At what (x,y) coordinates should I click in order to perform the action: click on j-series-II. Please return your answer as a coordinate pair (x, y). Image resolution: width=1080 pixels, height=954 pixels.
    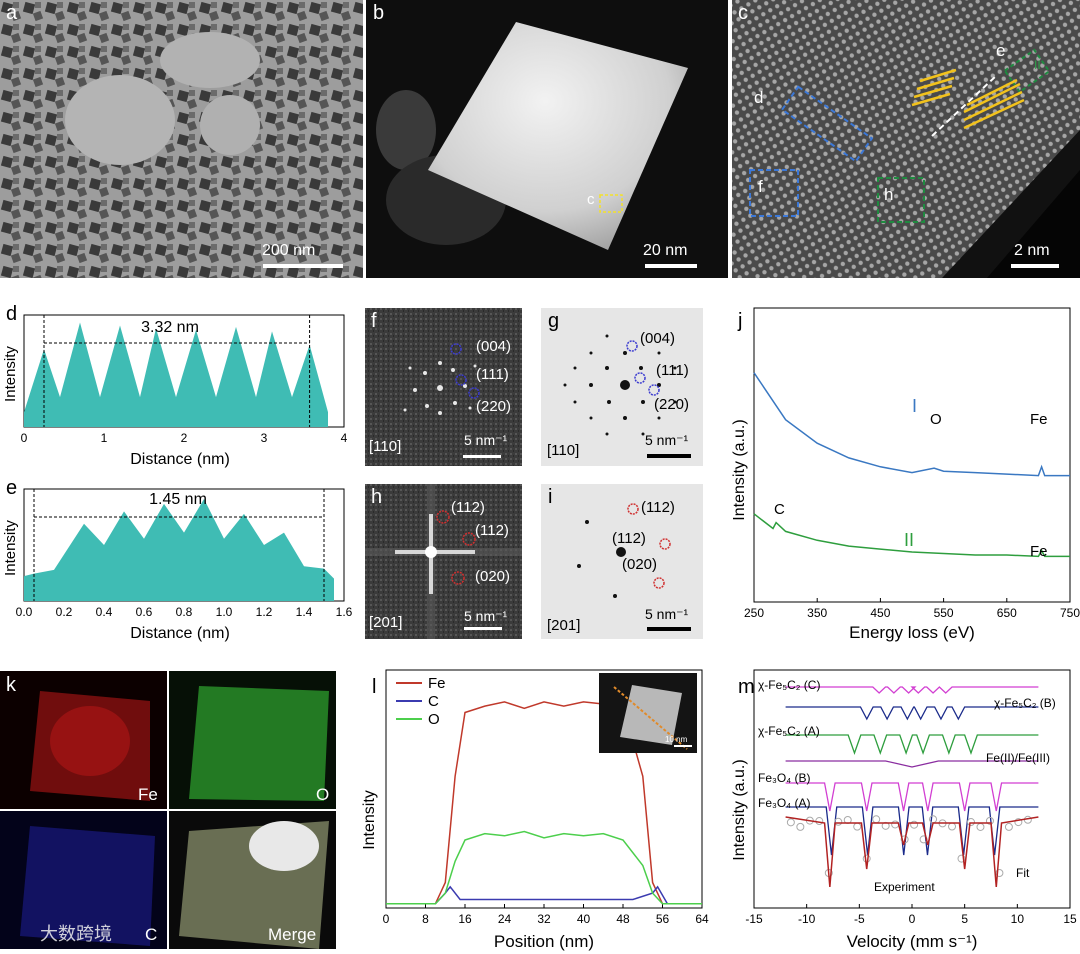
    Looking at the image, I should click on (911, 535).